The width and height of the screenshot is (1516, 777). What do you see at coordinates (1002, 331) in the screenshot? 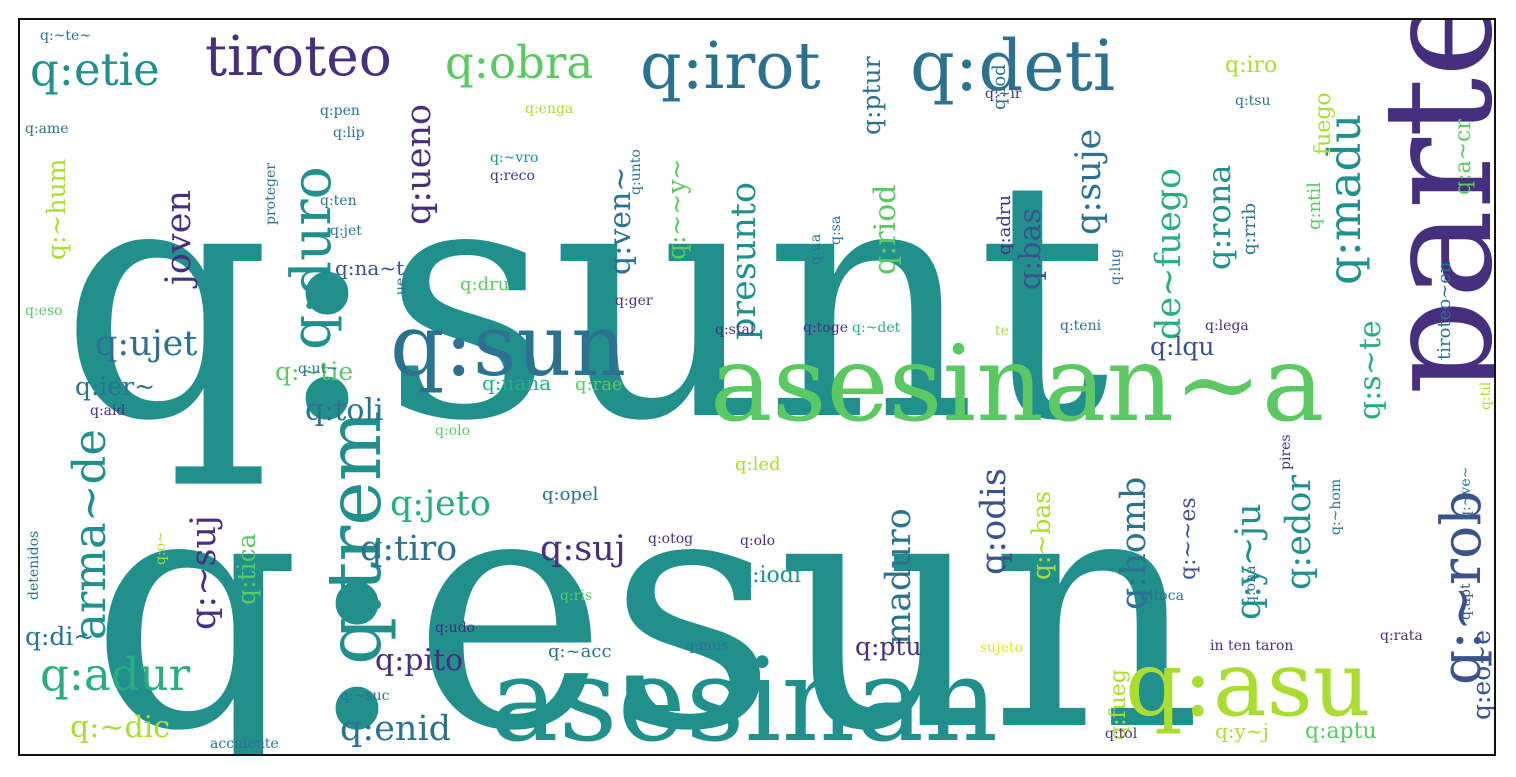
I see `cloud-word-te: te` at bounding box center [1002, 331].